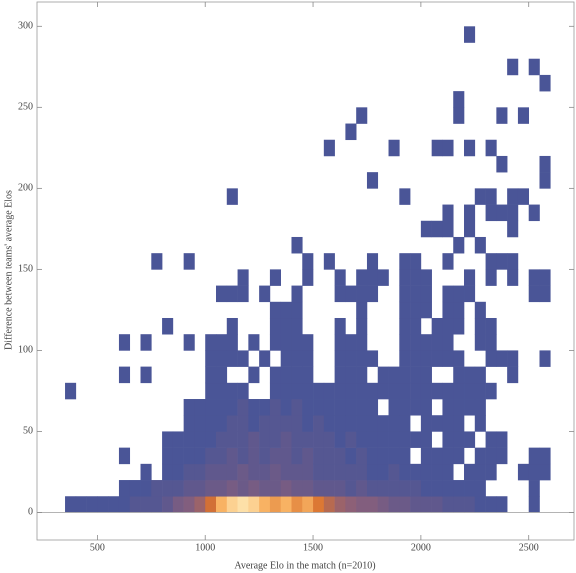 The width and height of the screenshot is (576, 573). I want to click on x-axis-label: Average Elo in the match (n=2010), so click(304, 565).